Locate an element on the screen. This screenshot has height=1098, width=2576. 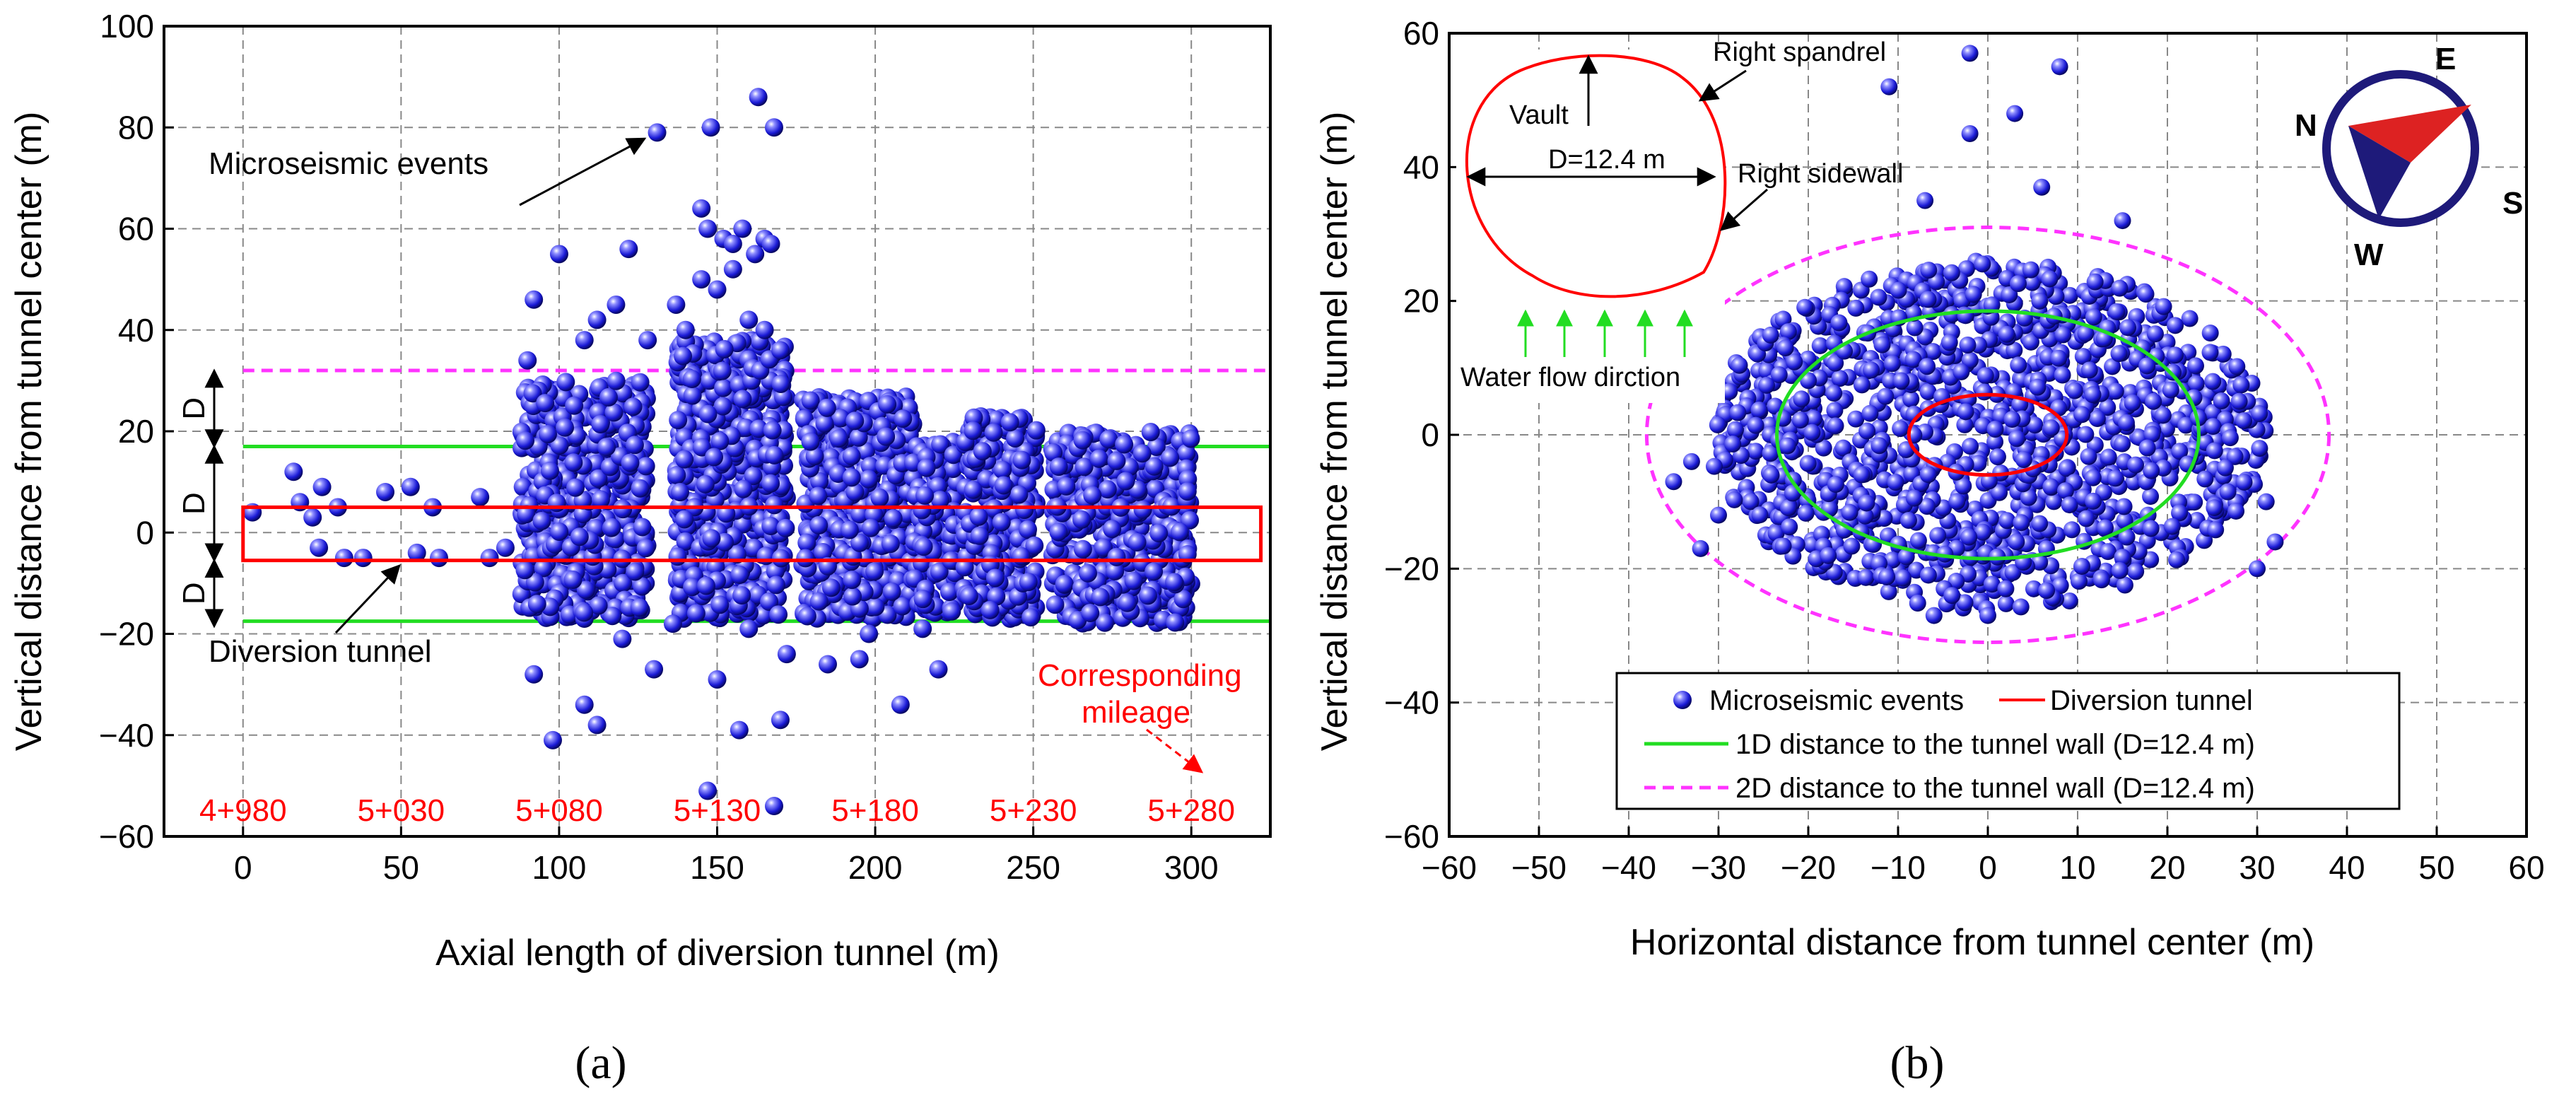
diversion-tunnel-annotation: Diversion tunnel is located at coordinates (321, 651).